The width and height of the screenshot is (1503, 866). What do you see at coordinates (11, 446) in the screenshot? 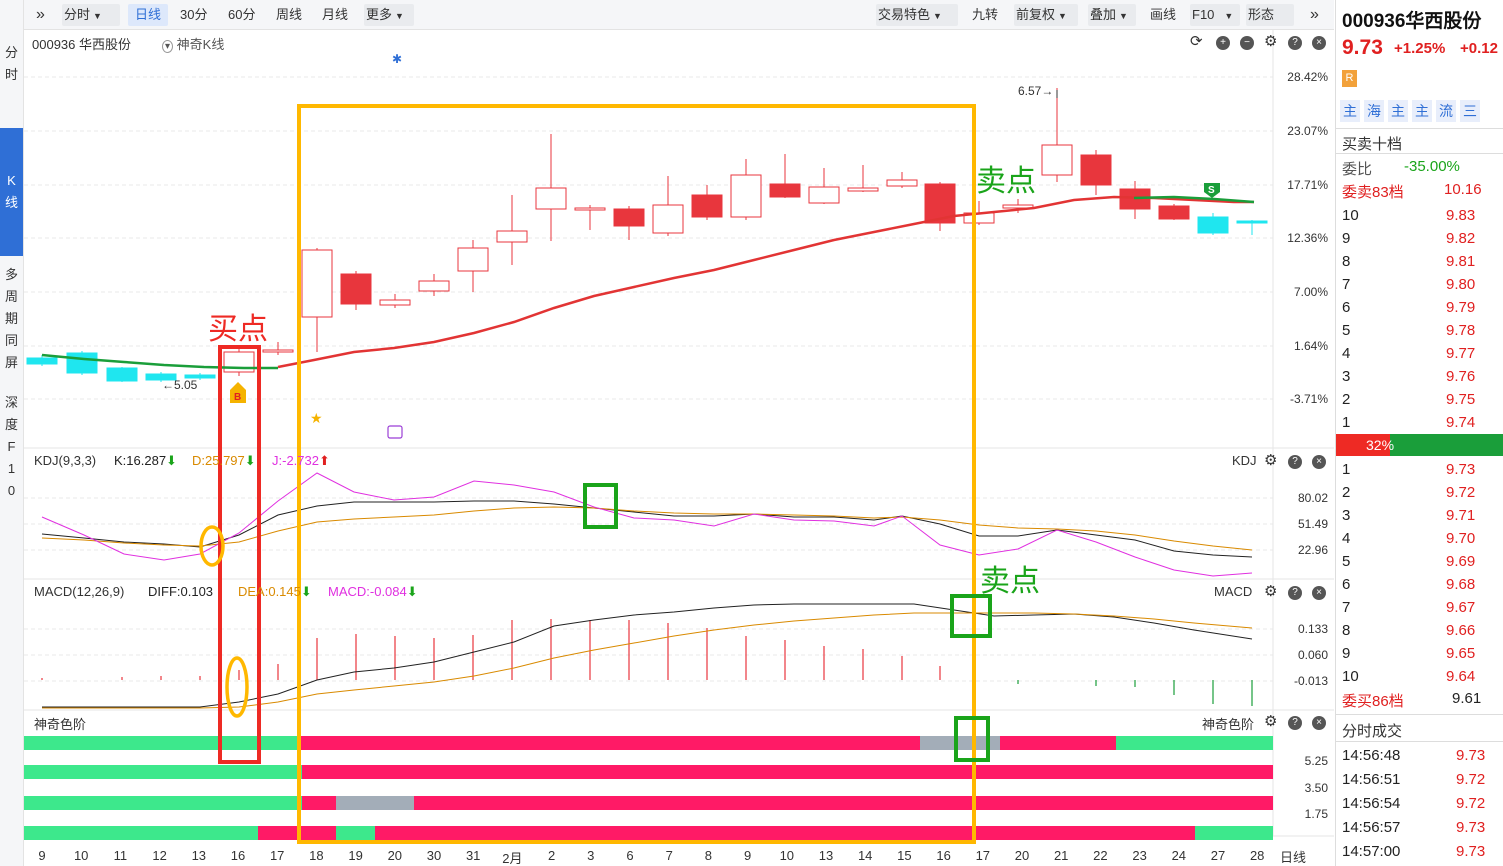
I see `nav-depth-f10: 深度F10` at bounding box center [11, 446].